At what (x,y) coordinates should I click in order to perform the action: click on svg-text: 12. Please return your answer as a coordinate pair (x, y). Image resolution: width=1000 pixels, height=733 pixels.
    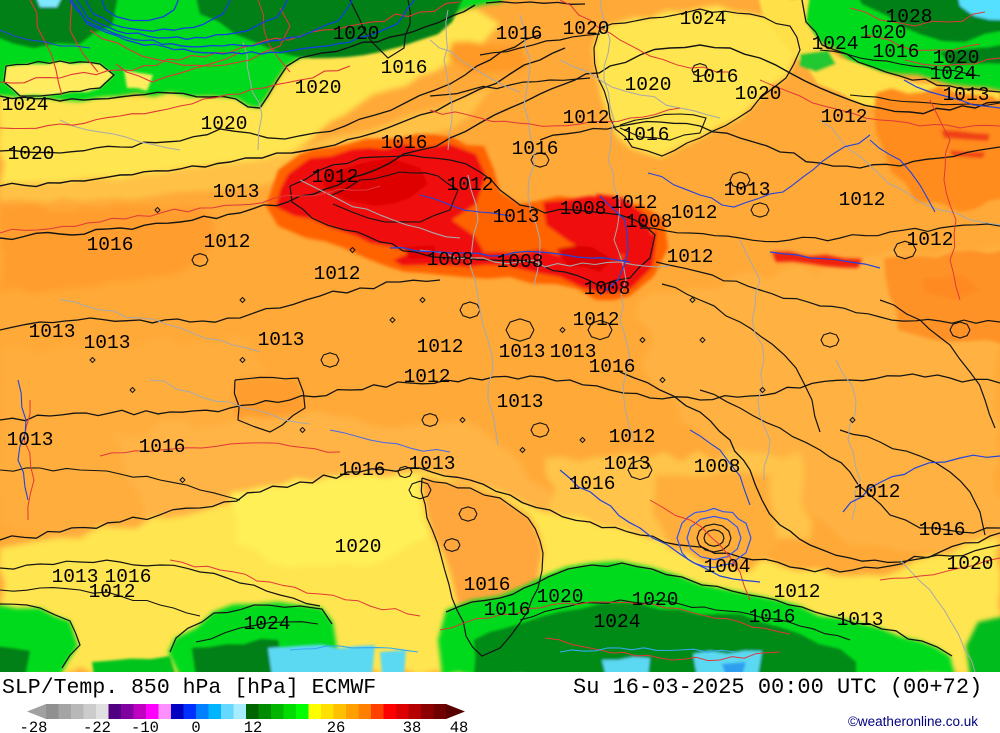
    Looking at the image, I should click on (253, 726).